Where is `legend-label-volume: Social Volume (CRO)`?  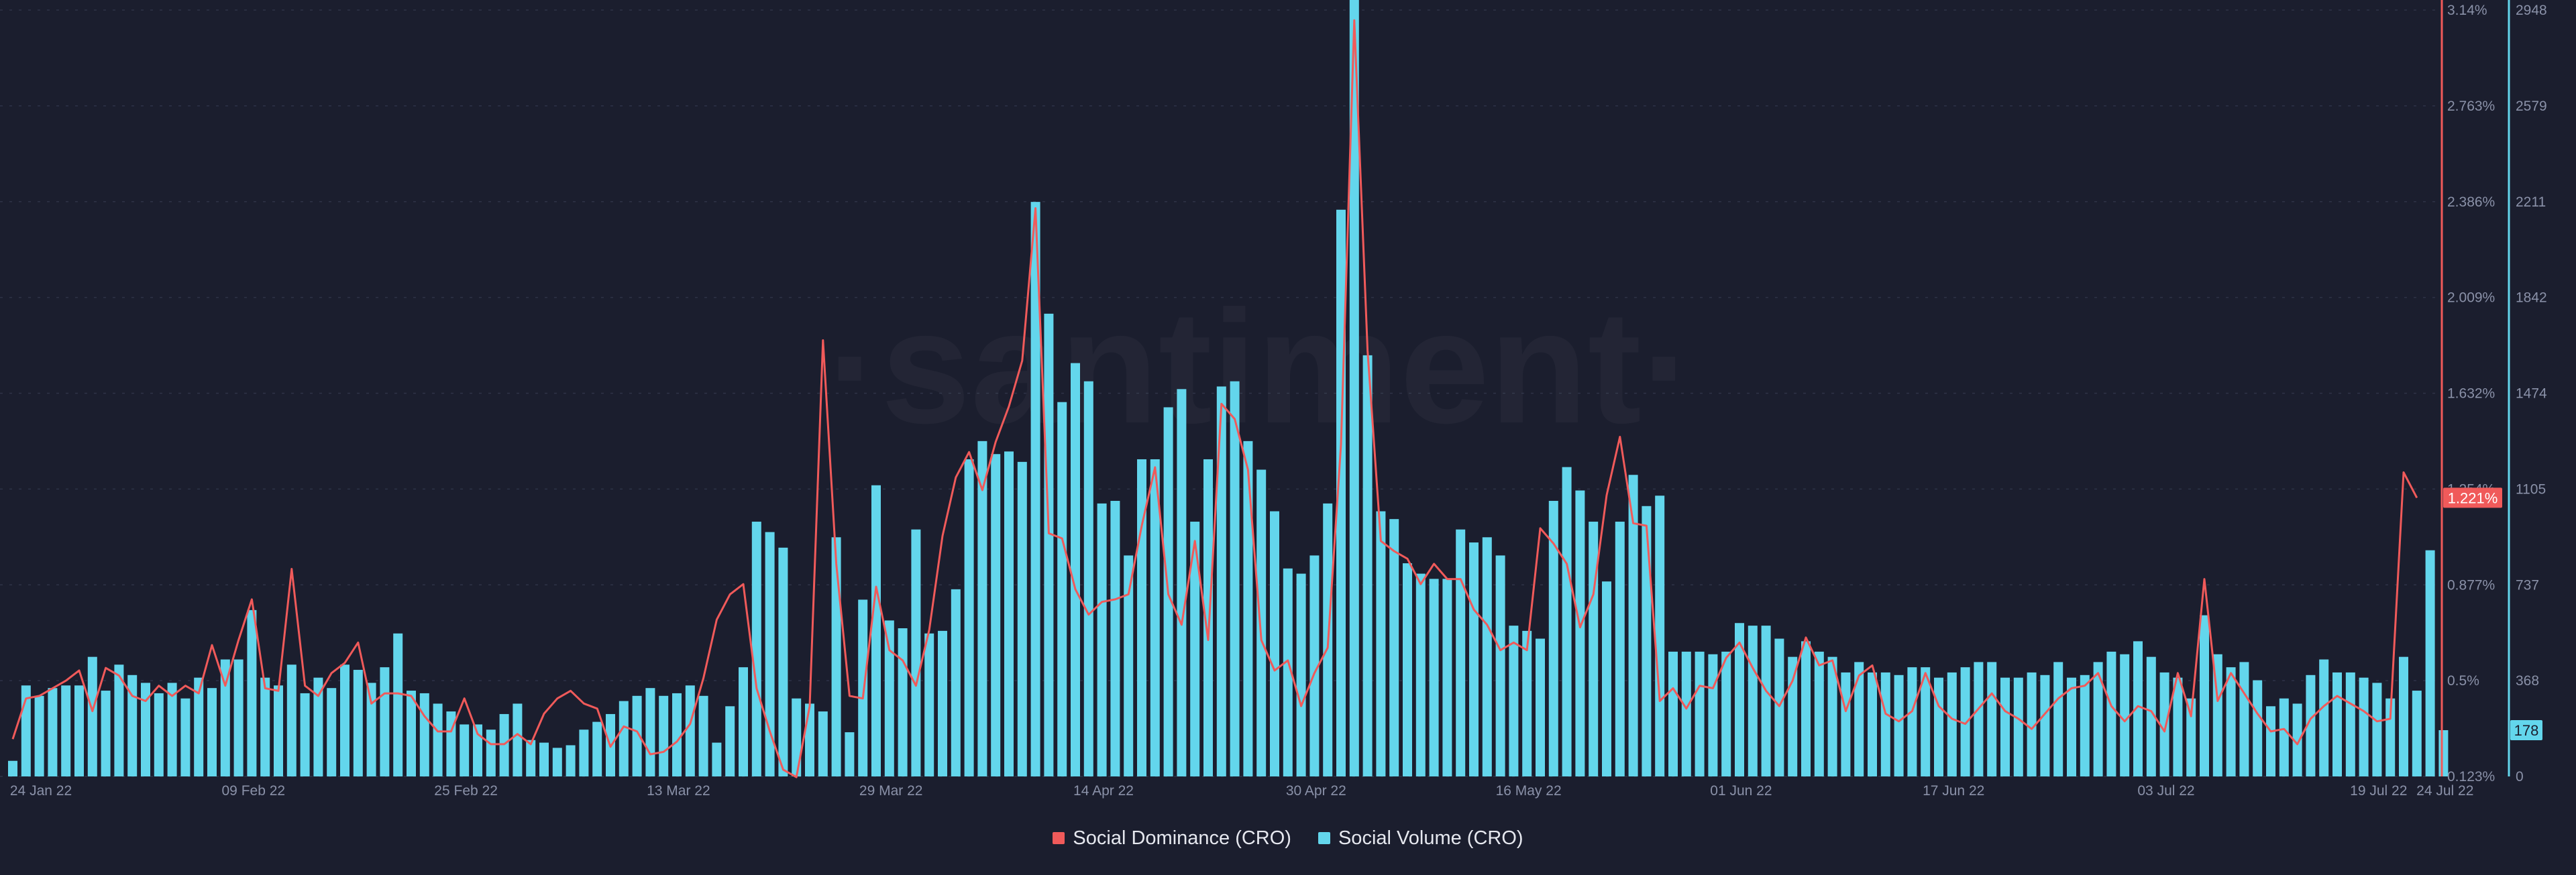
legend-label-volume: Social Volume (CRO) is located at coordinates (1430, 838).